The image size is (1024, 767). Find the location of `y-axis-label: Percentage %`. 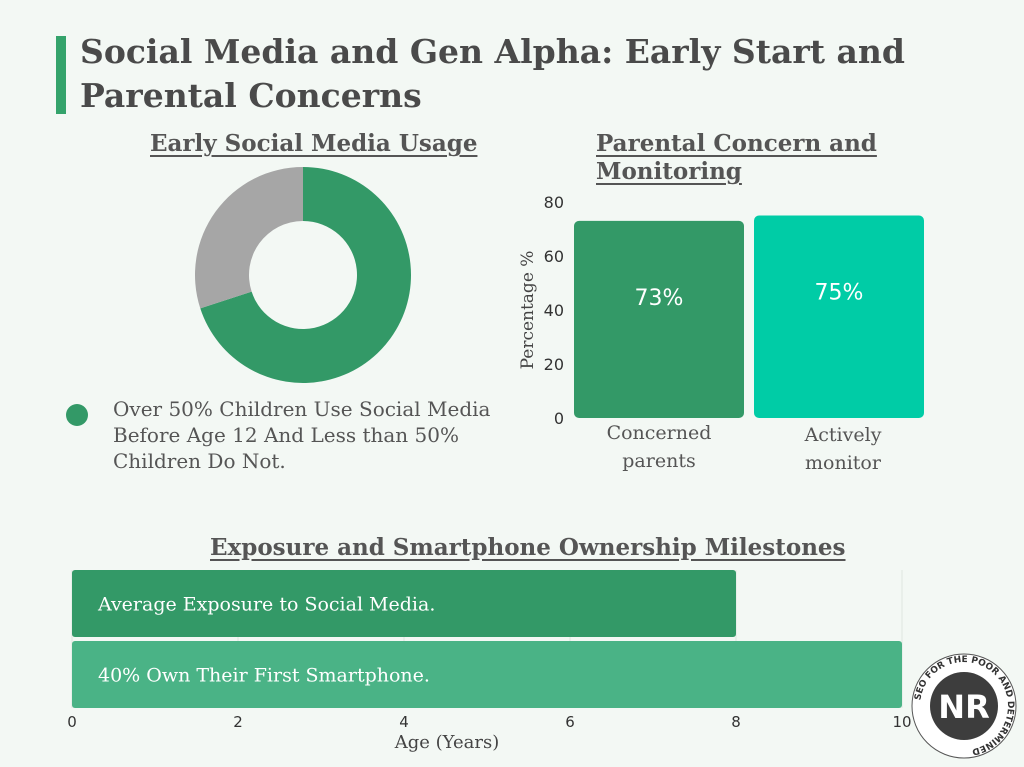

y-axis-label: Percentage % is located at coordinates (528, 310).